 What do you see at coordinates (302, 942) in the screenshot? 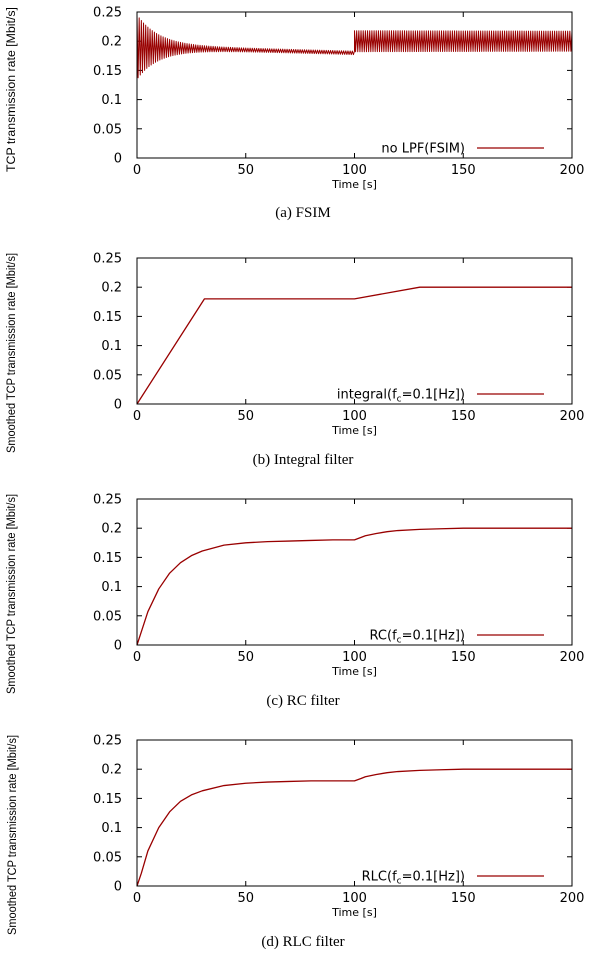
I see `panel-caption: (d) RLC filter` at bounding box center [302, 942].